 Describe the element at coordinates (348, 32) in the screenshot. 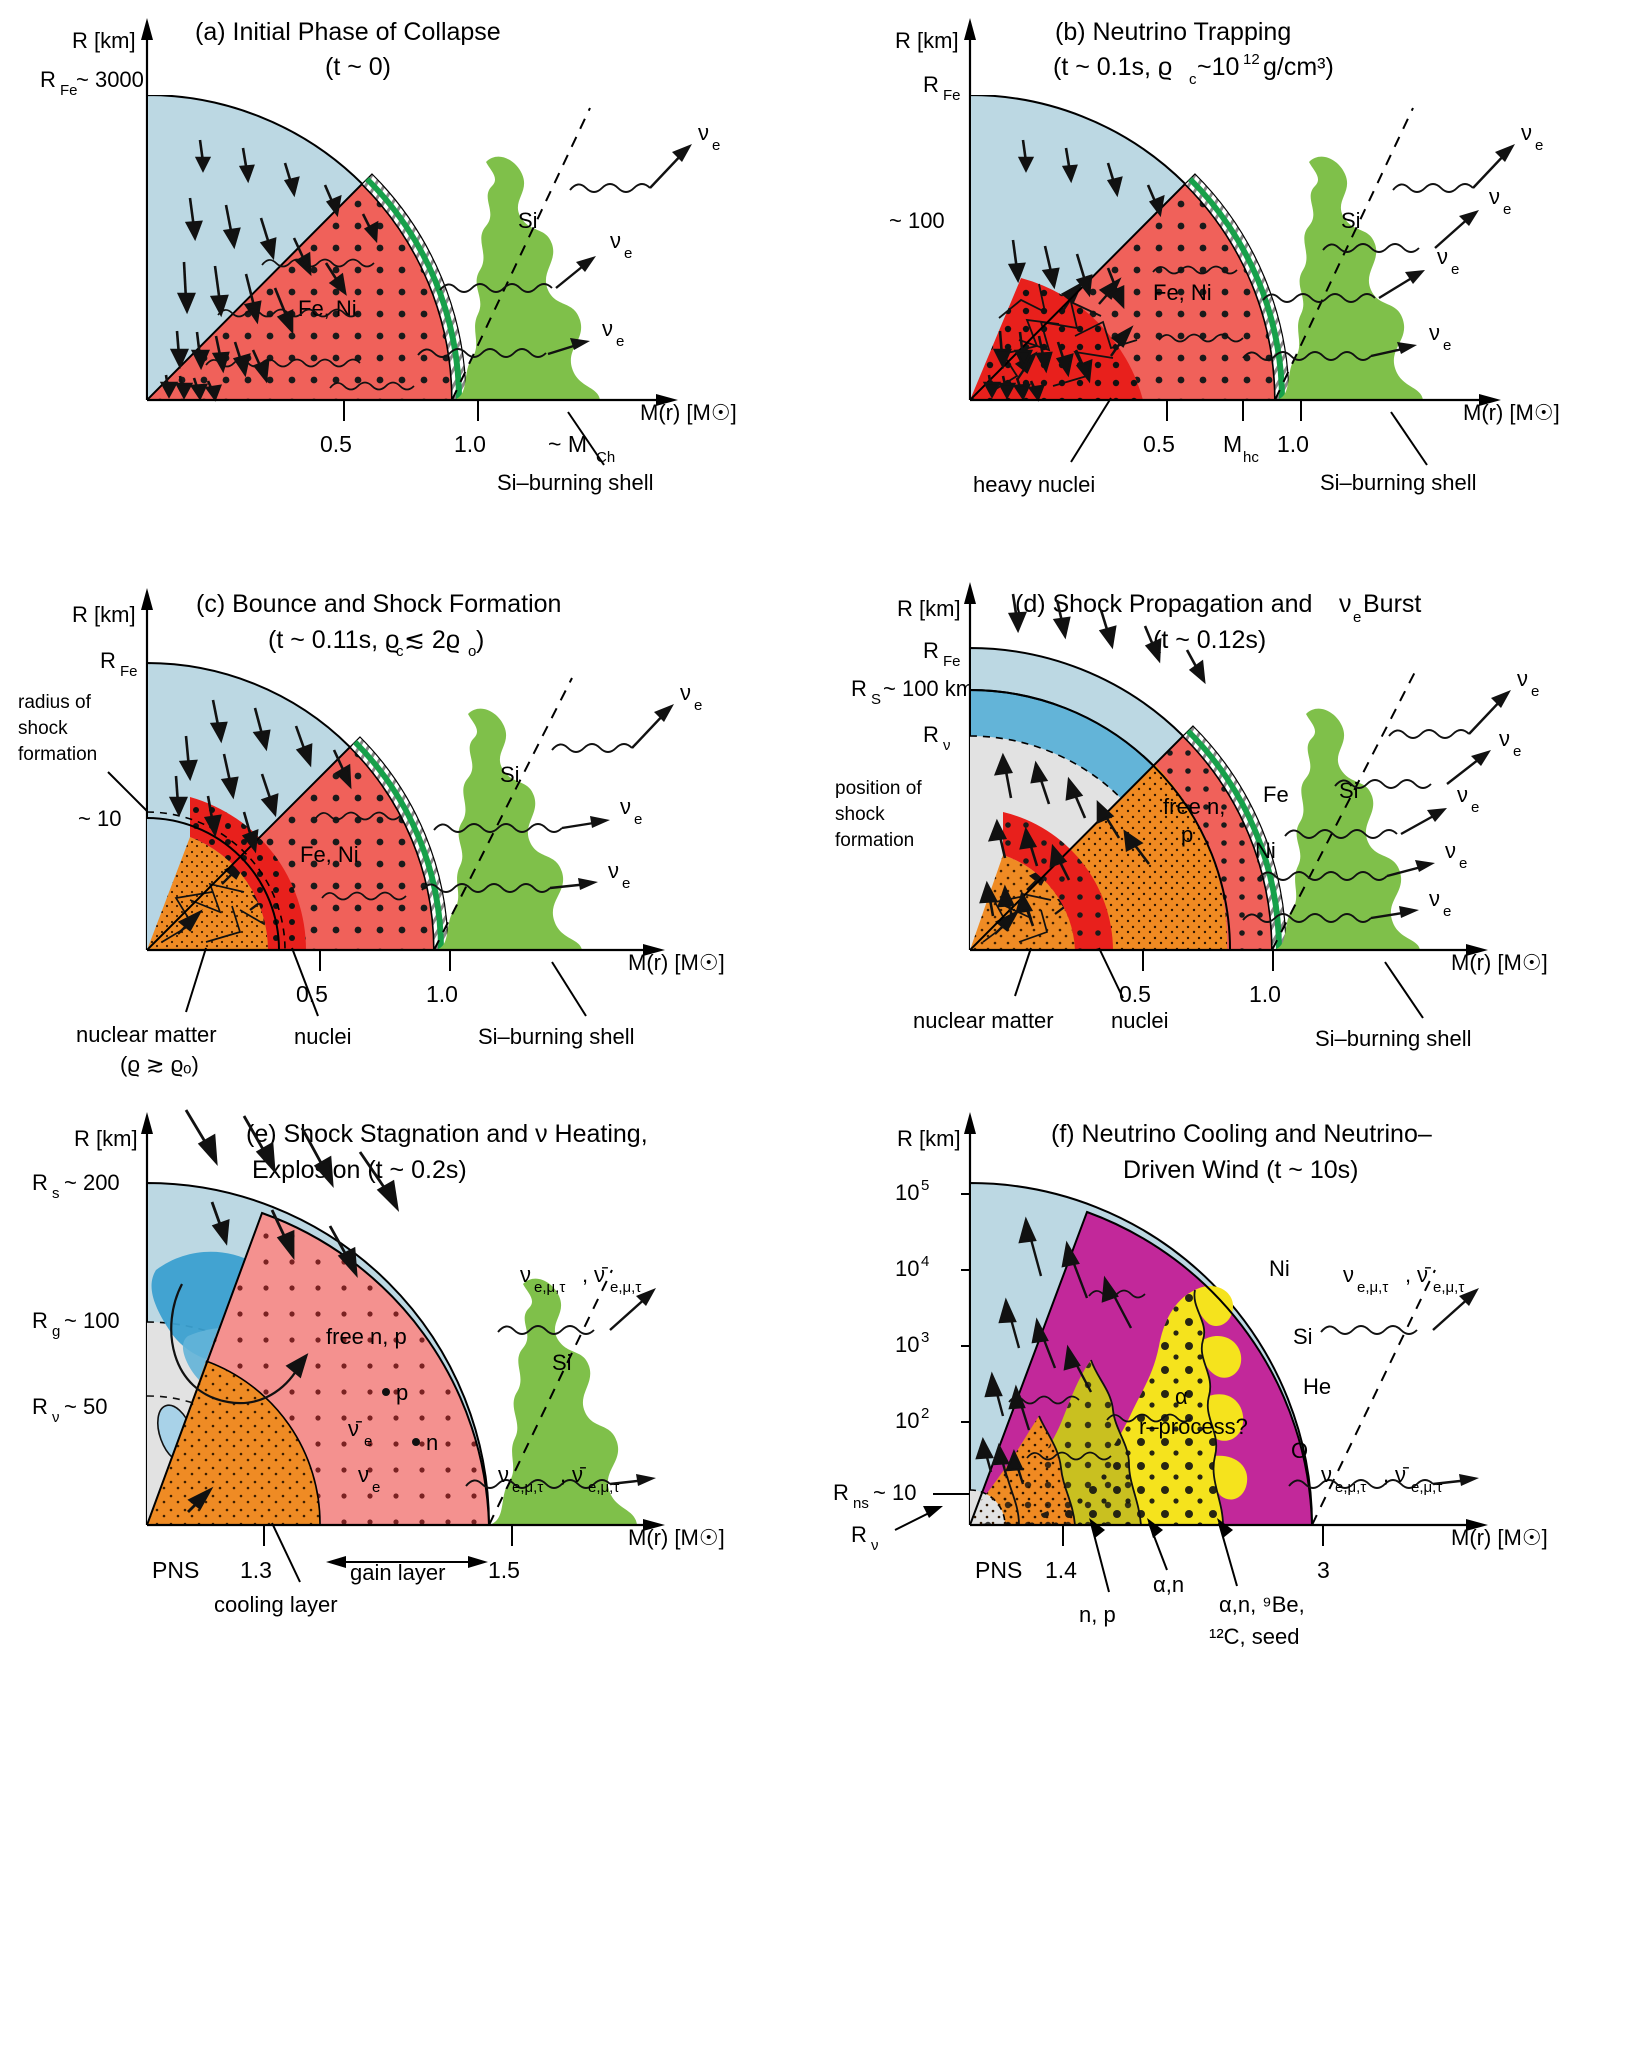

I see `panel-a-title: (a) Initial Phase of Collapse` at that location.